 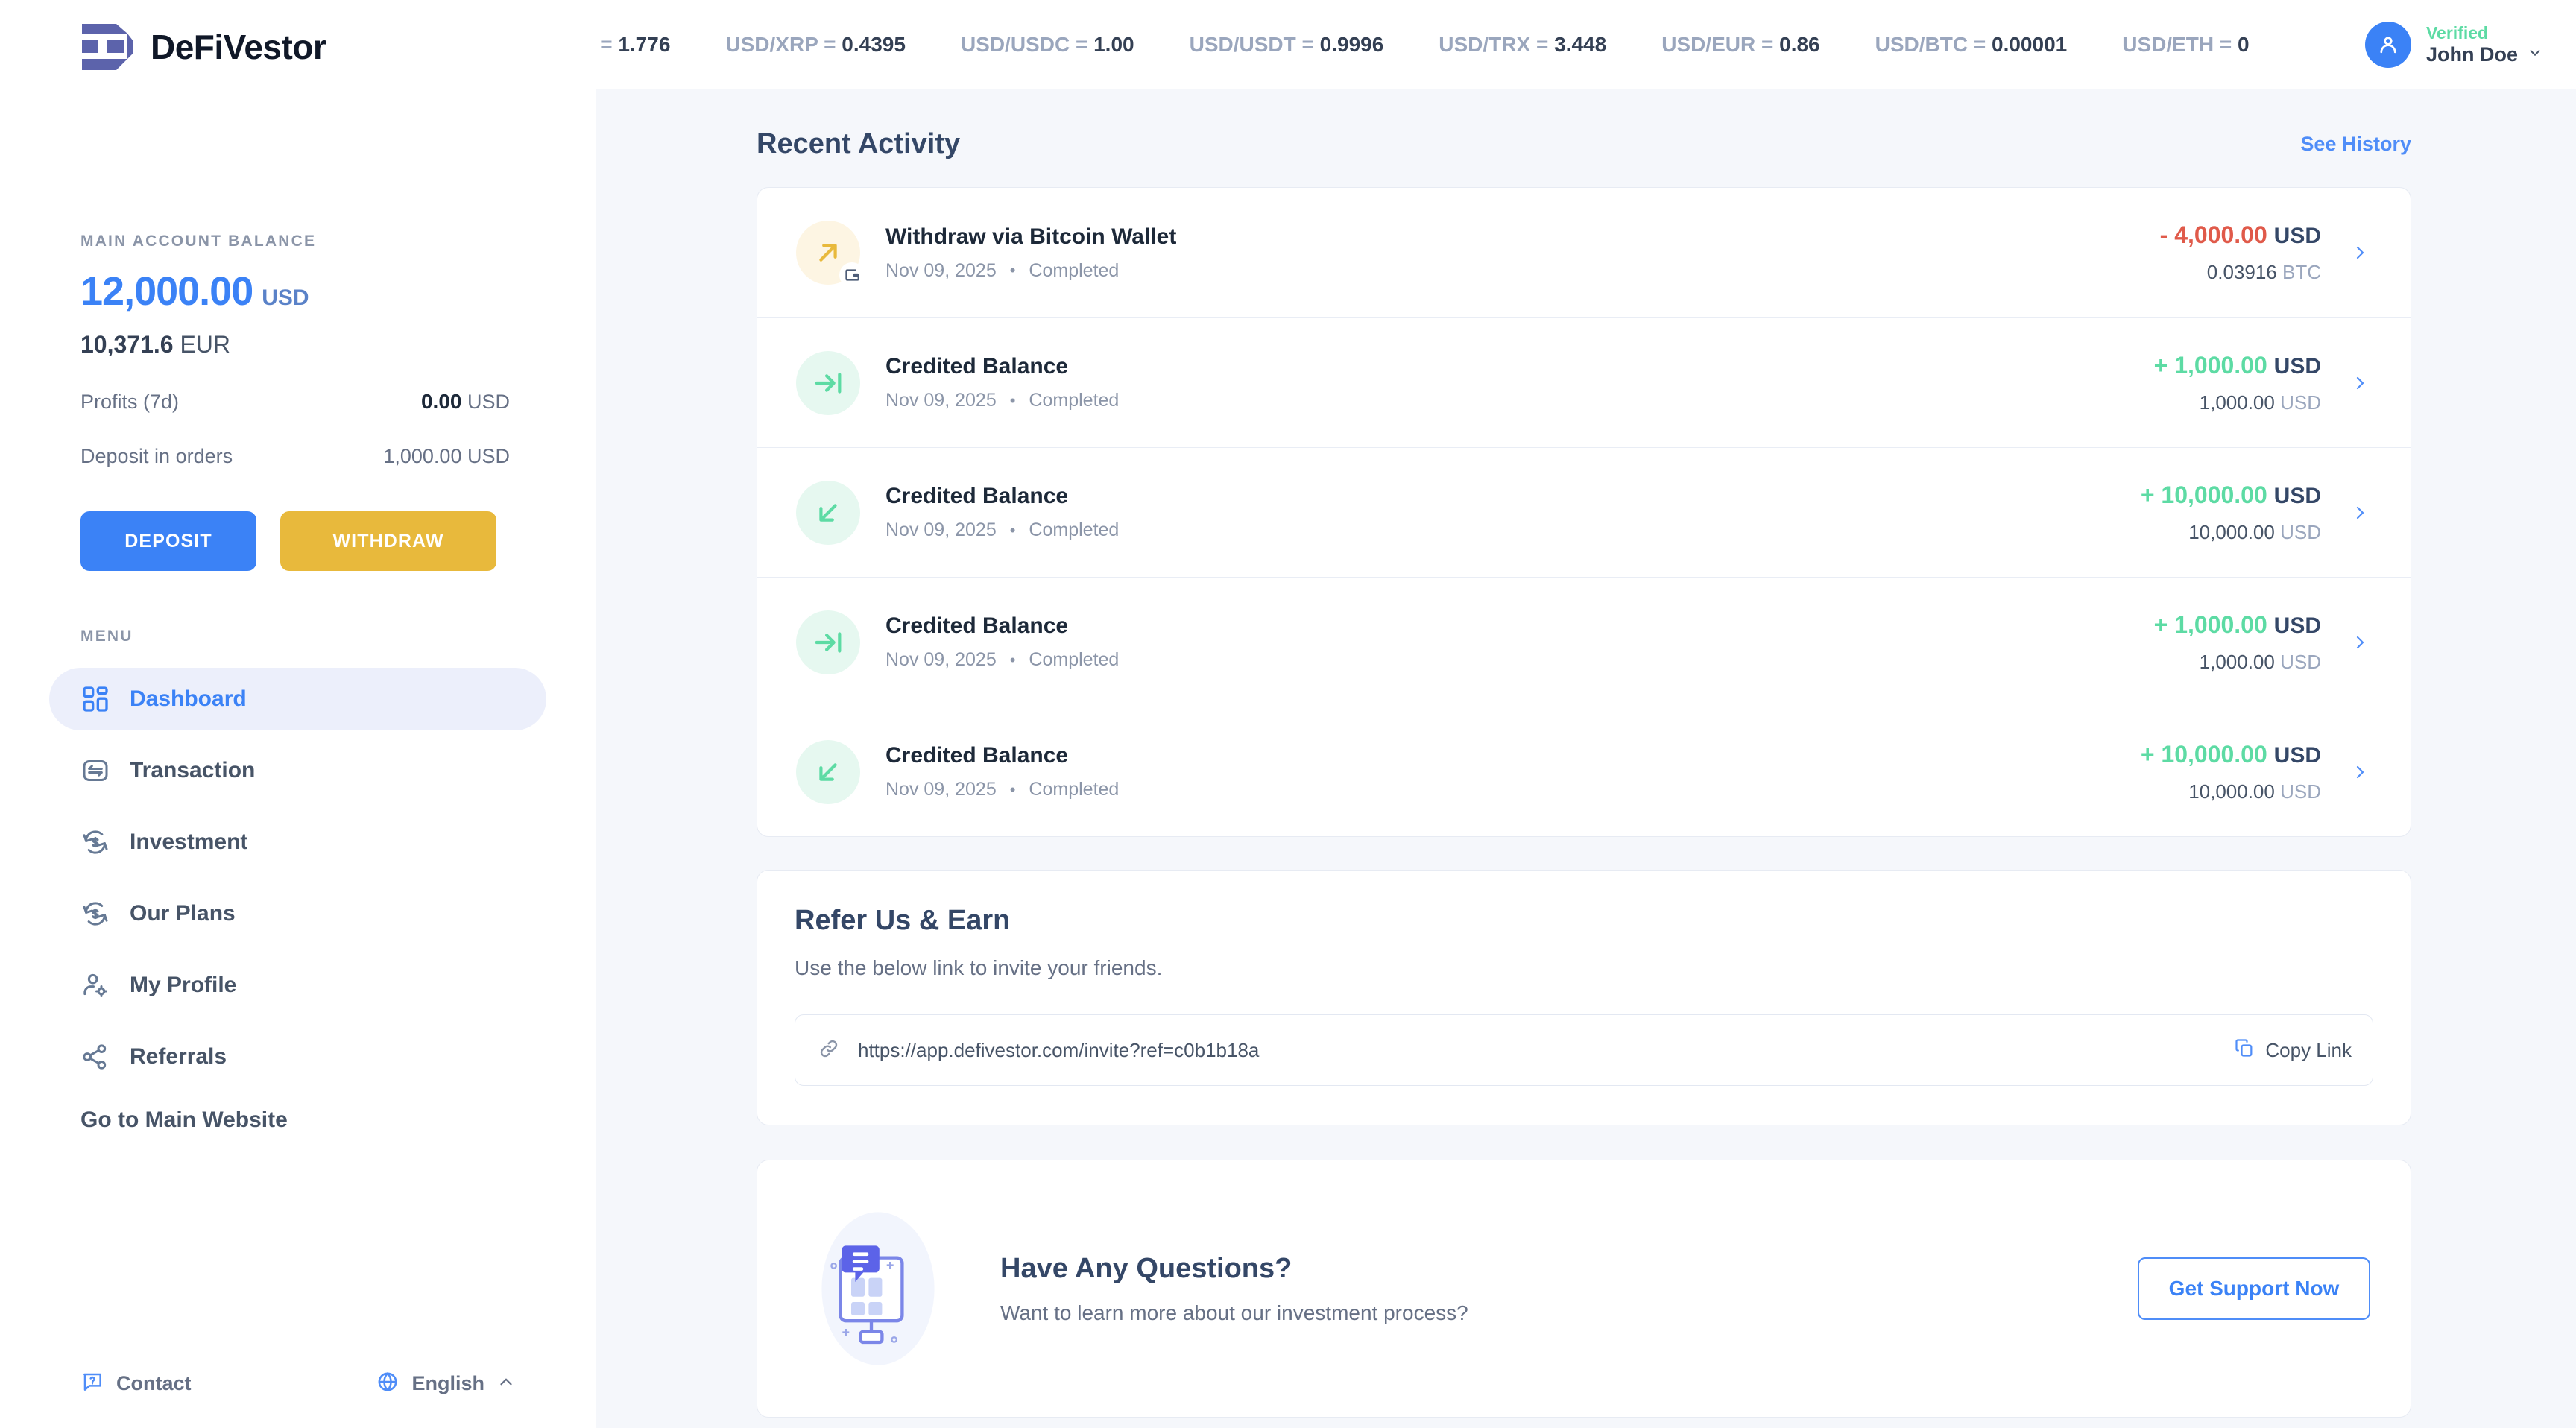 What do you see at coordinates (298, 842) in the screenshot?
I see `sidebar-item-investment: Investment` at bounding box center [298, 842].